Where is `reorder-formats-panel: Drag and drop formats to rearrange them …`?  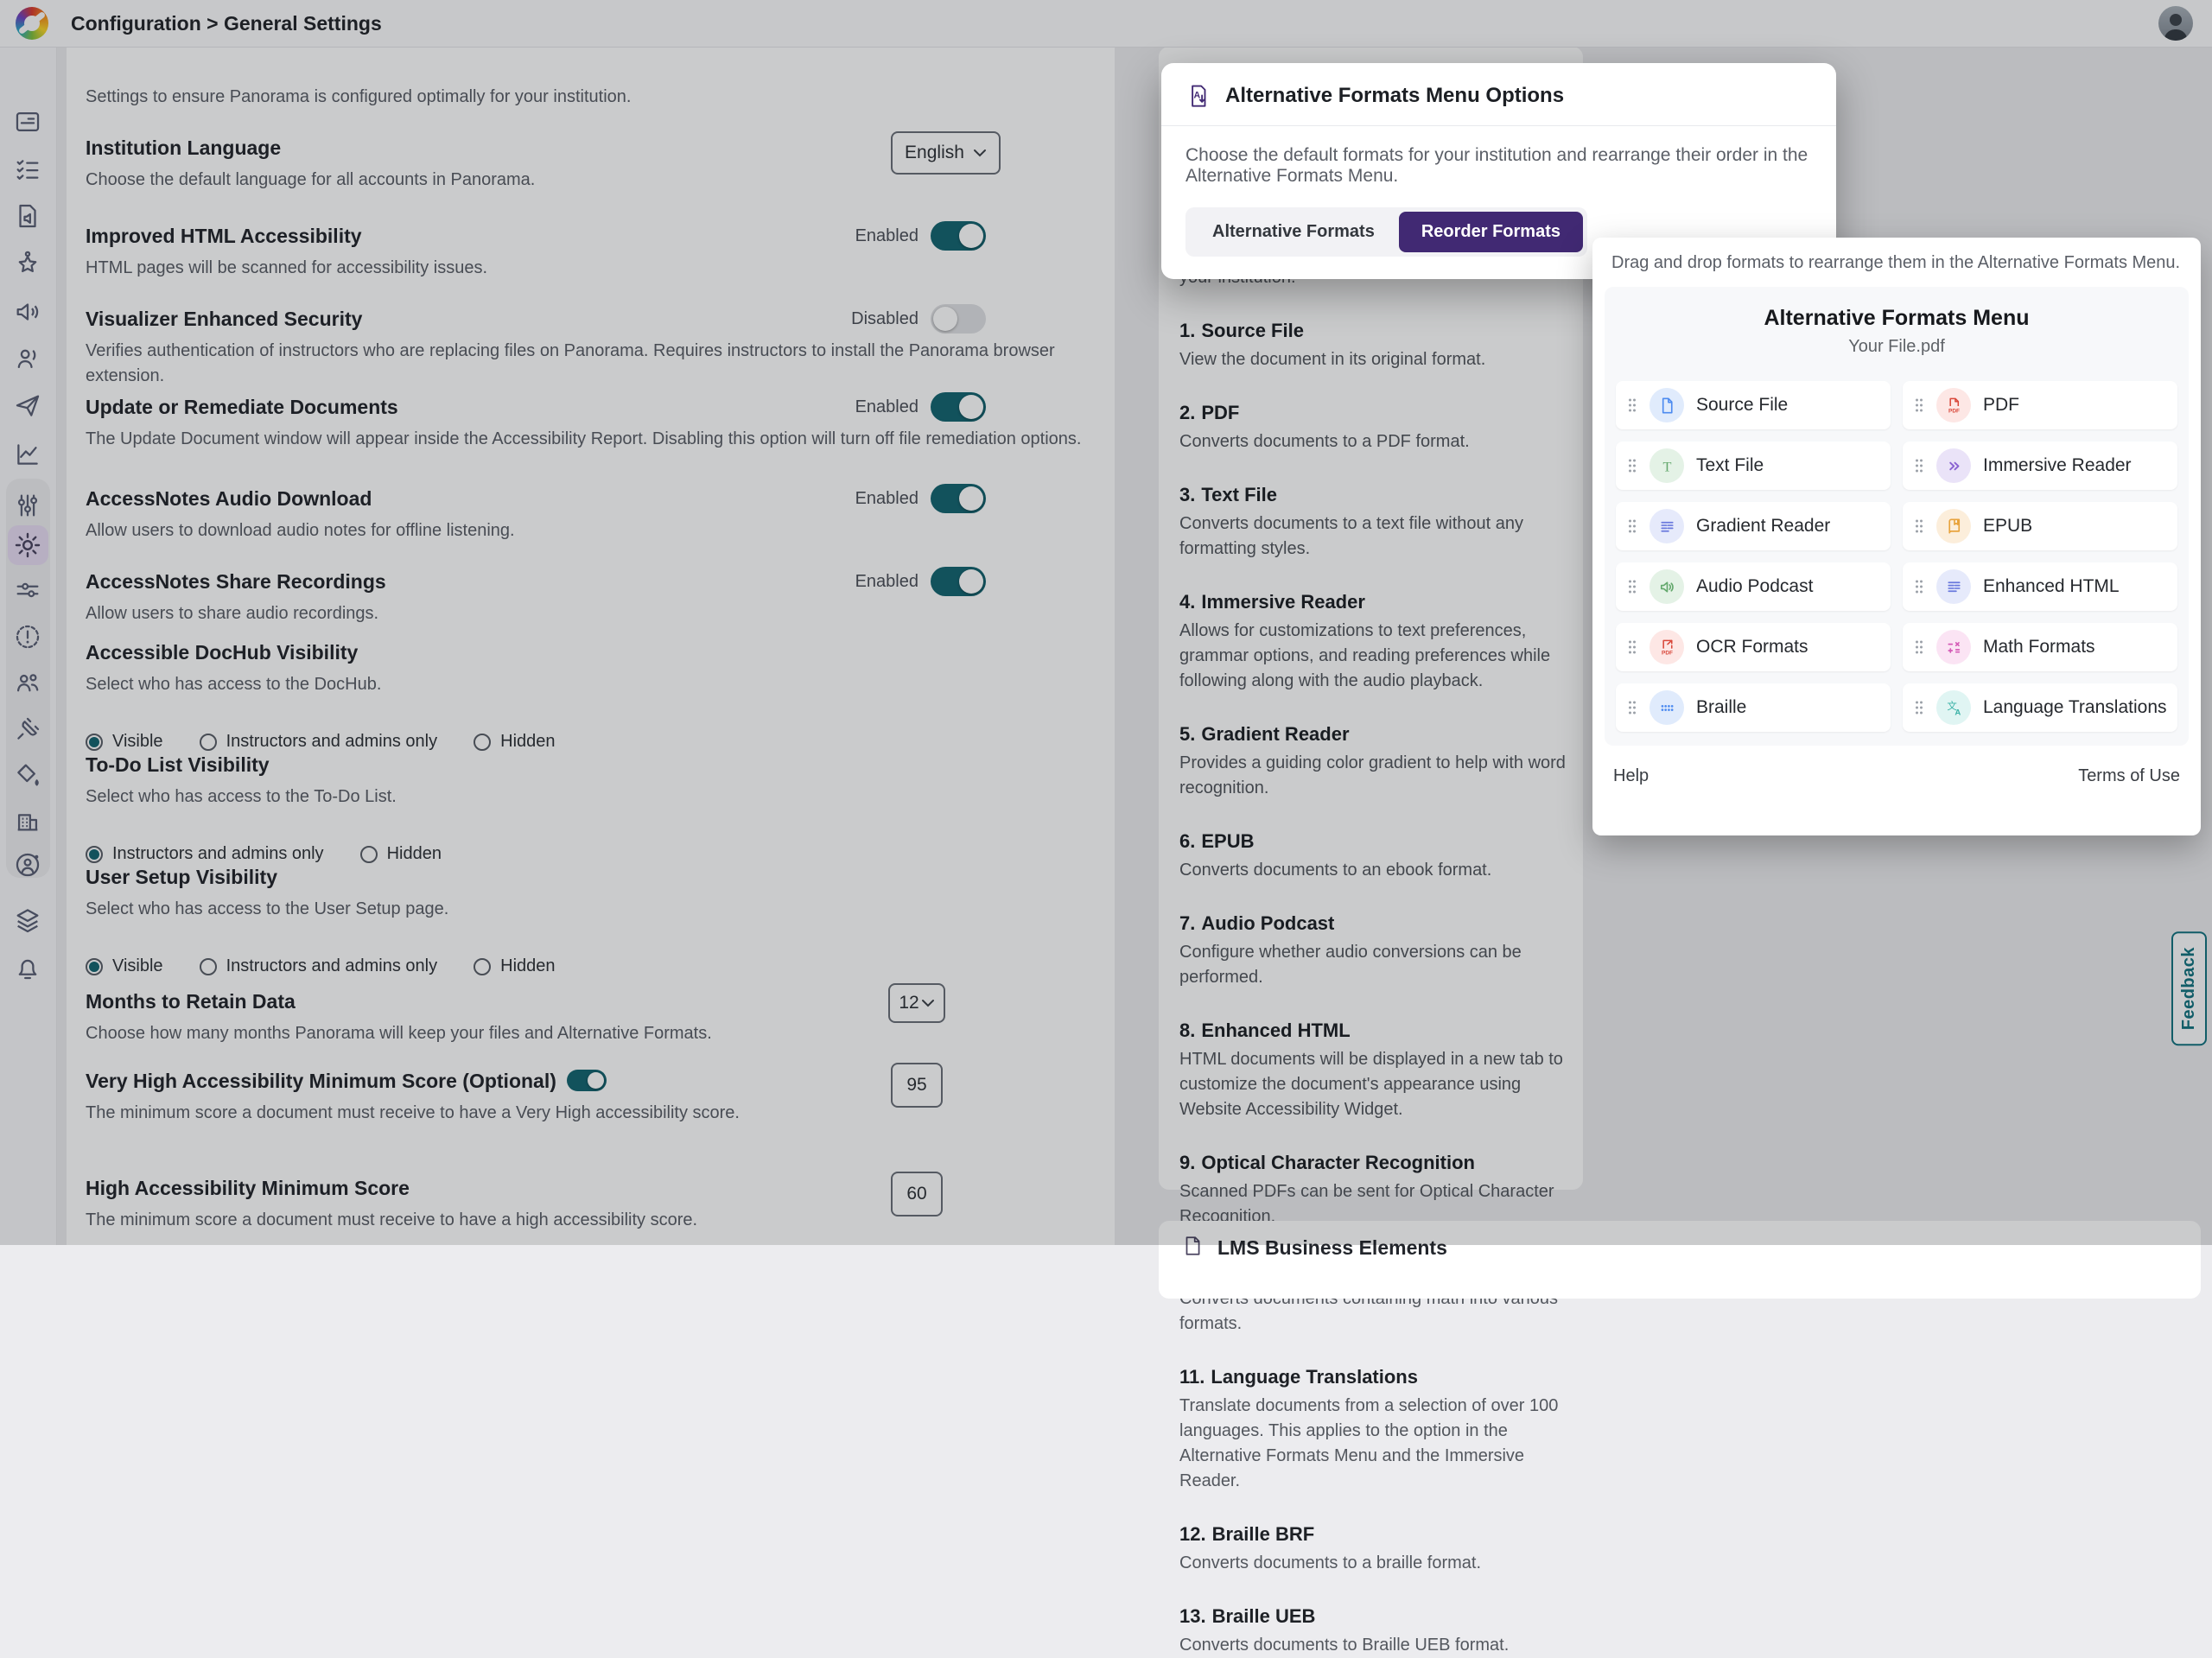
reorder-formats-panel: Drag and drop formats to rearrange them … is located at coordinates (1897, 536).